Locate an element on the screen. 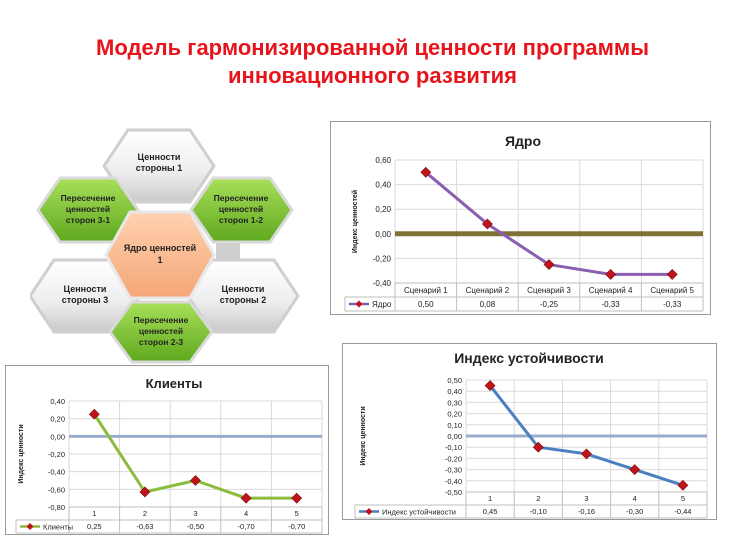  hex-values-1-line-2: стороны 1 is located at coordinates (159, 168).